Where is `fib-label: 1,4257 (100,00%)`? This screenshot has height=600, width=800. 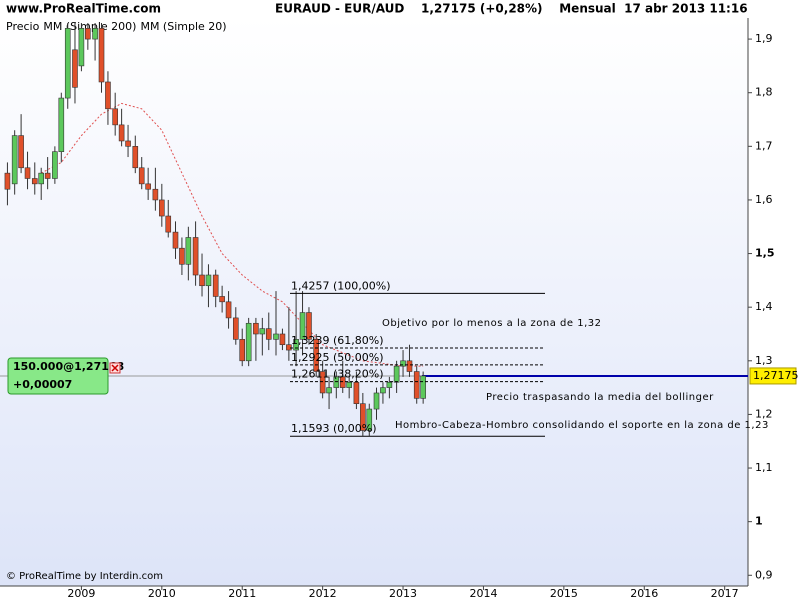 fib-label: 1,4257 (100,00%) is located at coordinates (341, 285).